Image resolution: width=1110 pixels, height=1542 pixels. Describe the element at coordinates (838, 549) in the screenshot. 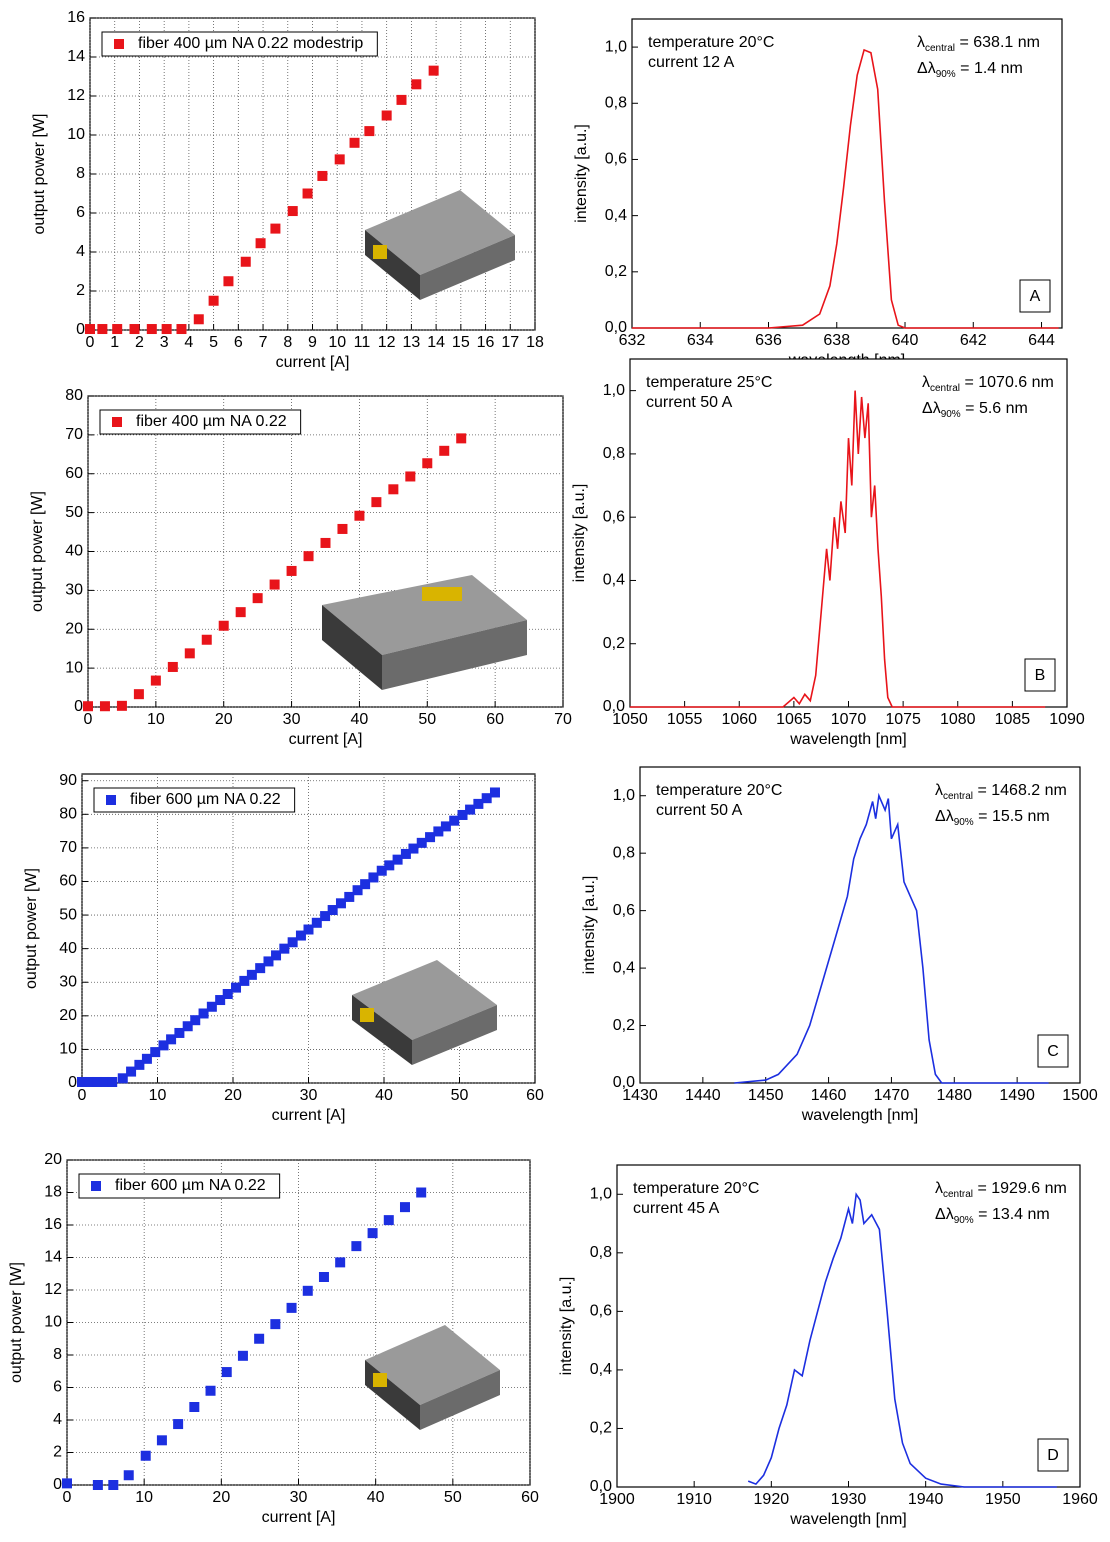

I see `spectrum-line` at that location.